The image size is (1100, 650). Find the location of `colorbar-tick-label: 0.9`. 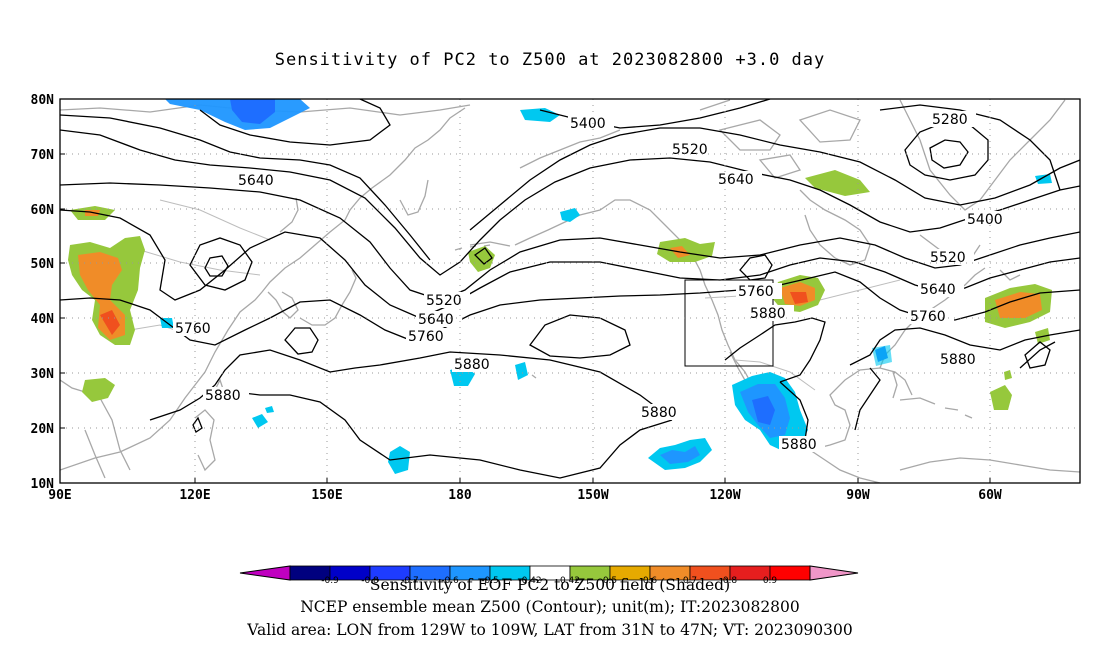

colorbar-tick-label: 0.9 is located at coordinates (770, 581).